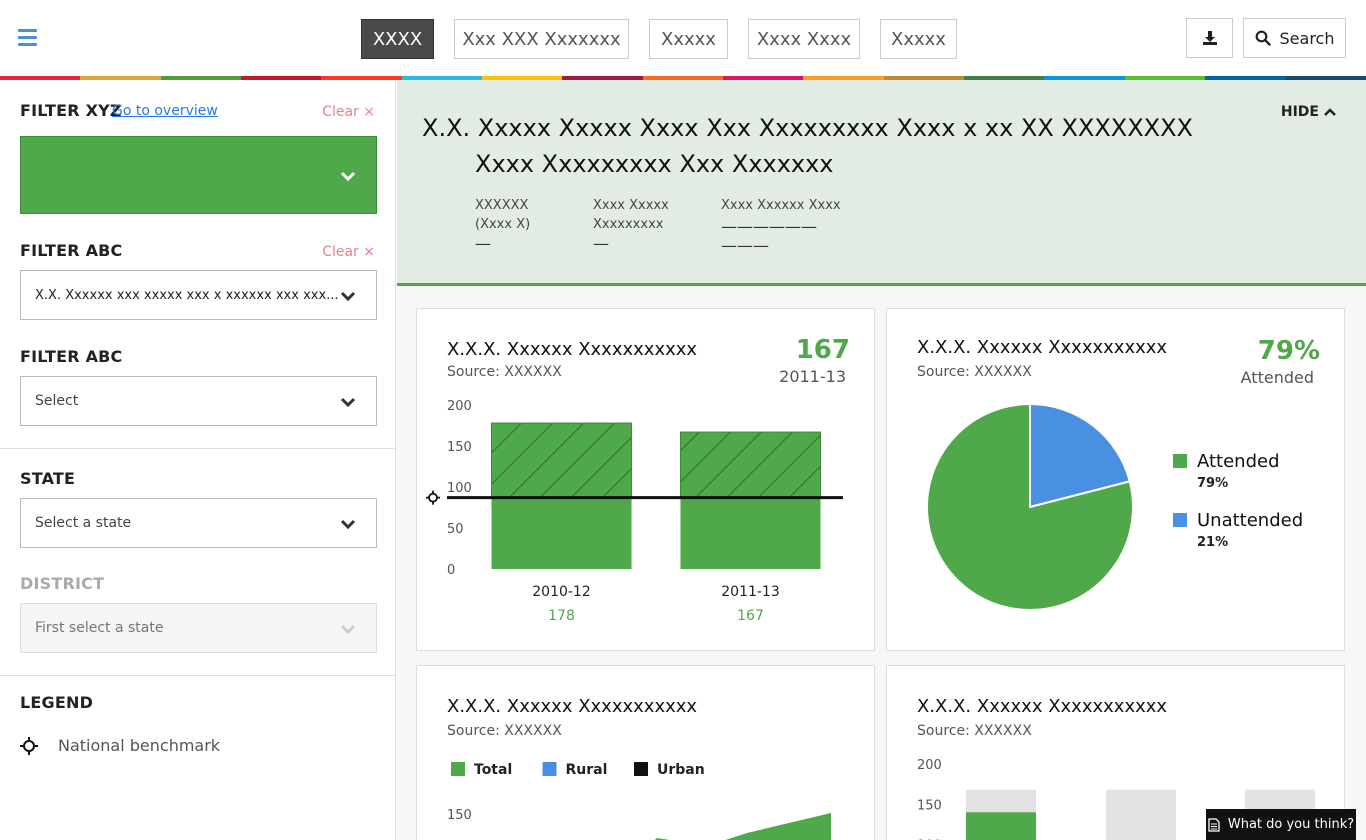  I want to click on page-title-line2: Xxxx Xxxxxxxxx Xxx Xxxxxxx, so click(654, 164).